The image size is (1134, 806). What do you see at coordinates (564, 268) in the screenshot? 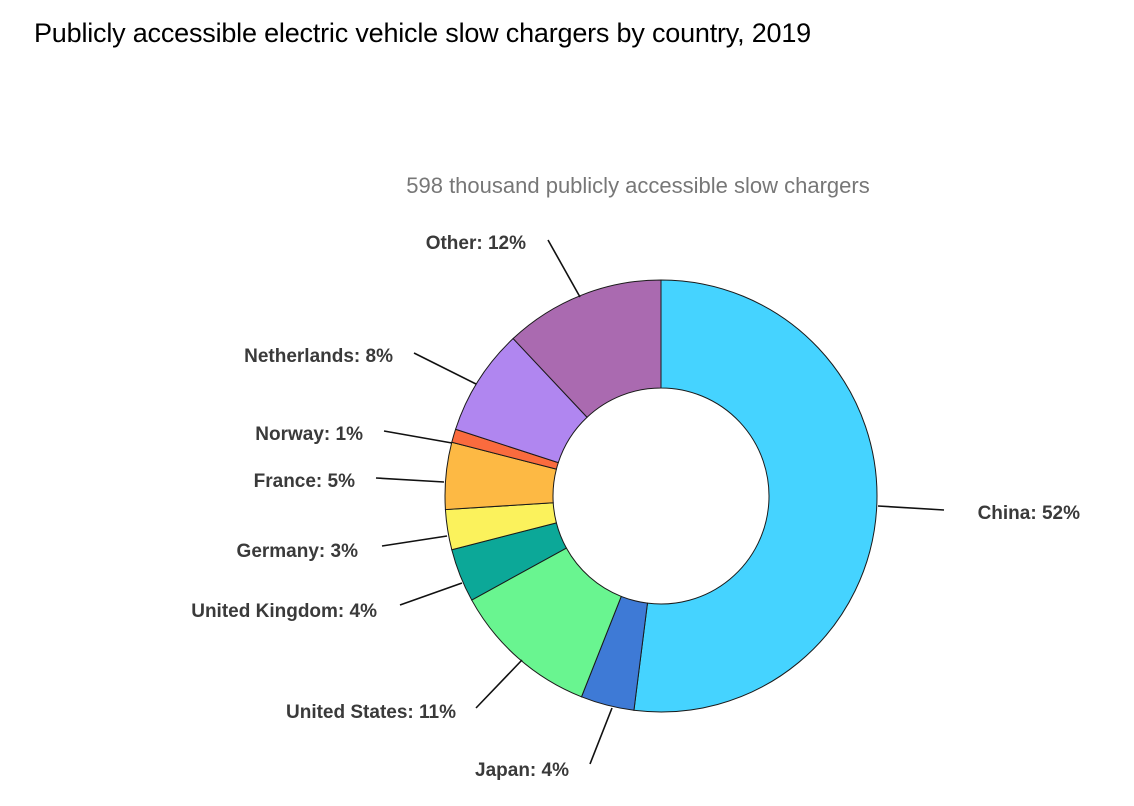
I see `leader-line-other` at bounding box center [564, 268].